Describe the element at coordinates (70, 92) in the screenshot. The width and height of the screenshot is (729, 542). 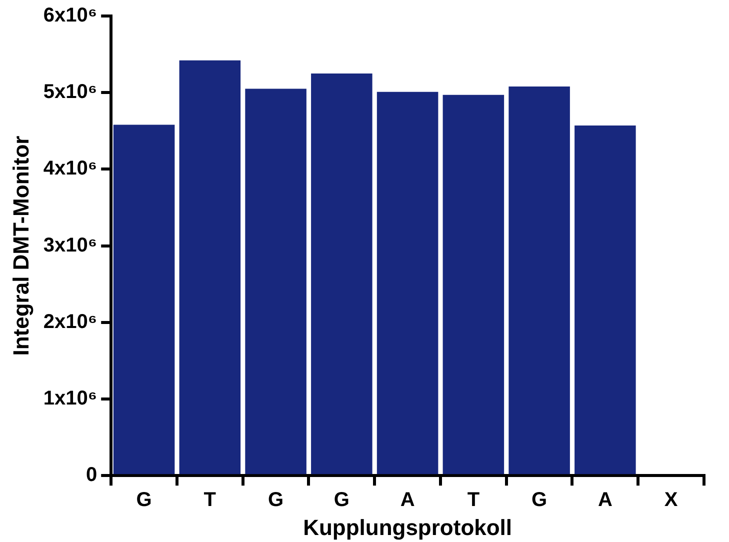
I see `y-tick-label: 5x10⁶` at that location.